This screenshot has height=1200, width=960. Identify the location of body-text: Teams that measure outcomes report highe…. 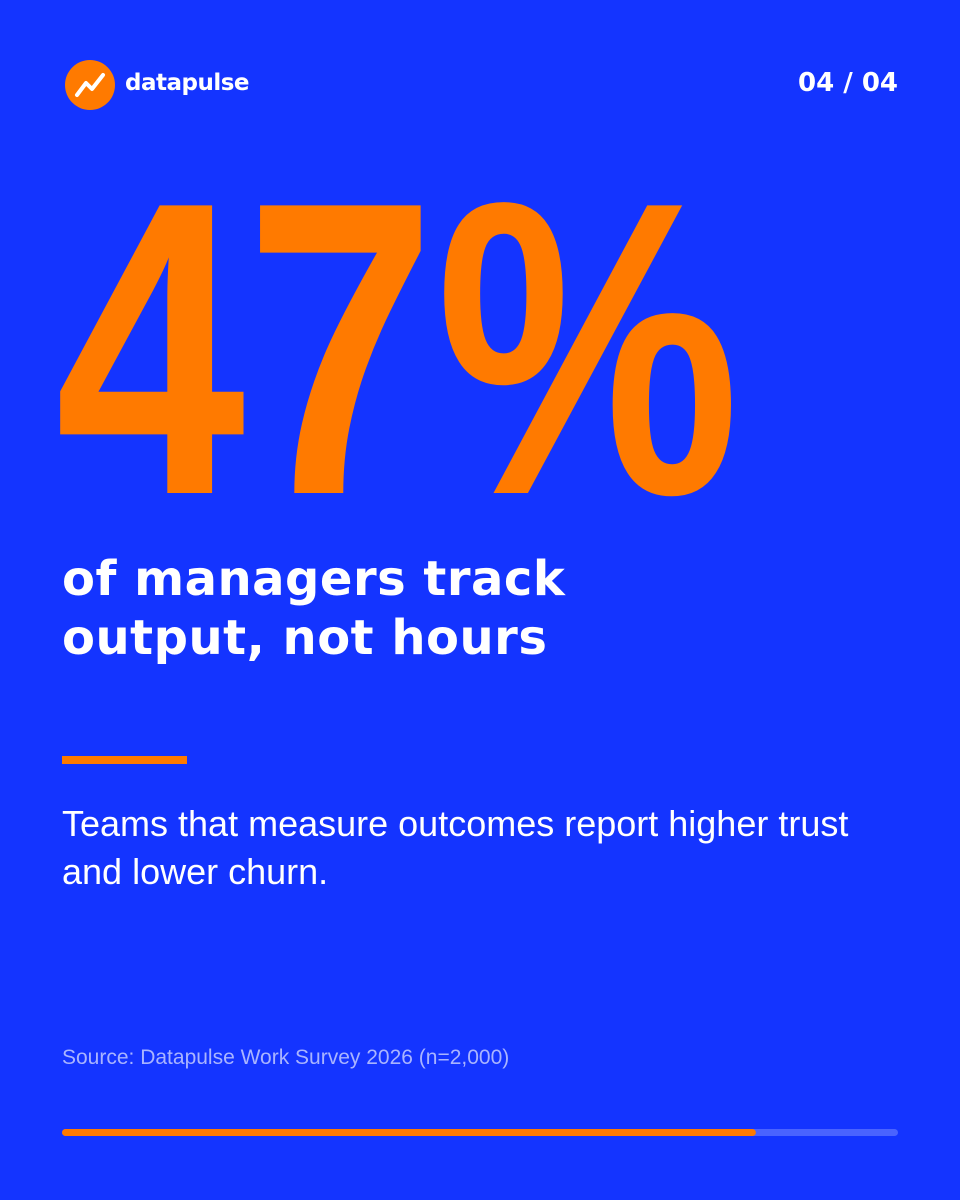
(455, 847).